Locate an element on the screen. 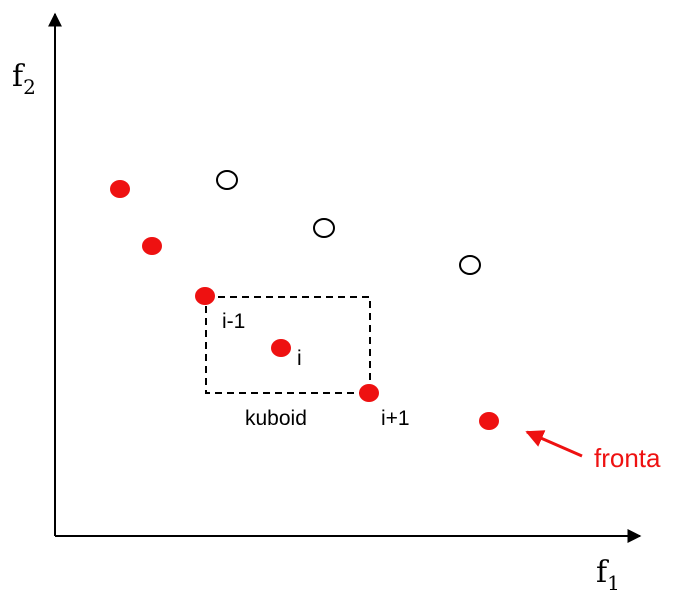 The width and height of the screenshot is (676, 590). front-label: fronta is located at coordinates (627, 458).